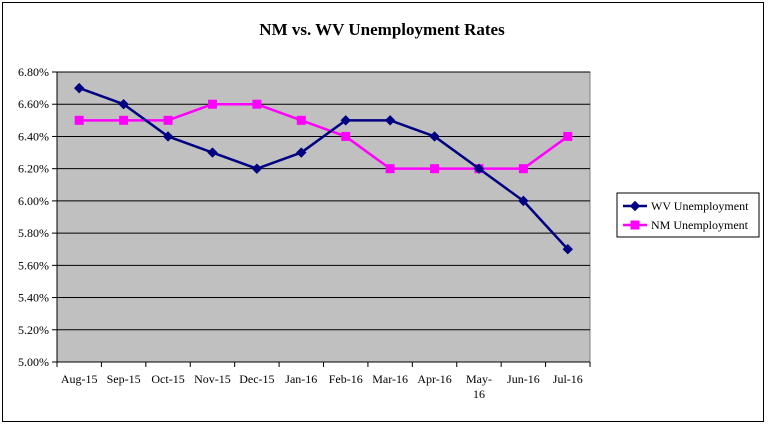 This screenshot has height=426, width=768. What do you see at coordinates (33, 72) in the screenshot?
I see `y-tick-label: 6.80%` at bounding box center [33, 72].